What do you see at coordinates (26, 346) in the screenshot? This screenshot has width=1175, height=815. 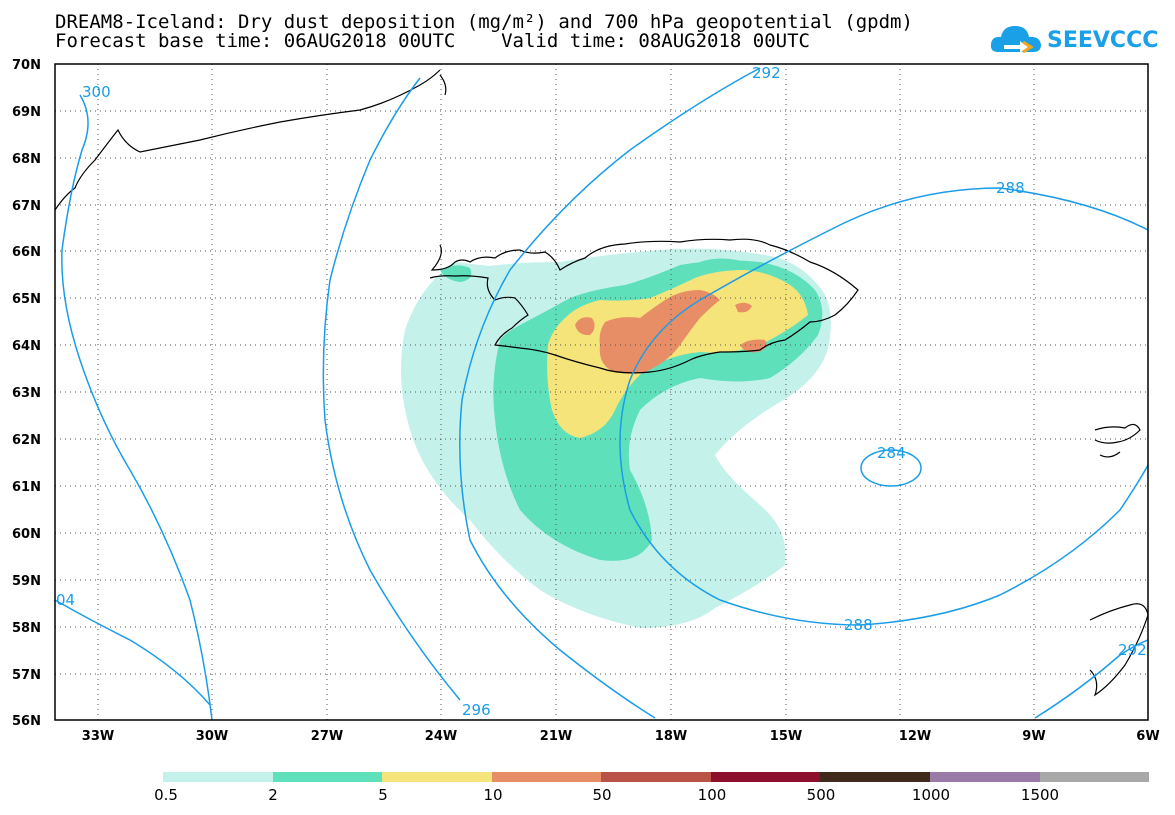 I see `lat-tick-label: 64N` at bounding box center [26, 346].